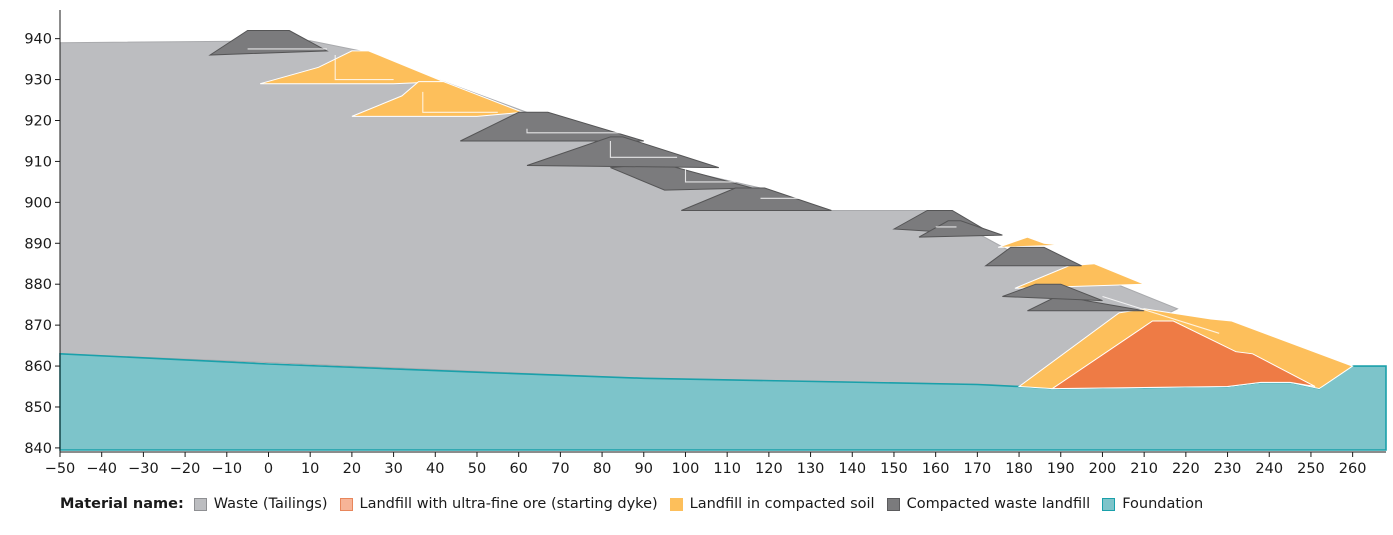 This screenshot has height=535, width=1393. Describe the element at coordinates (101, 469) in the screenshot. I see `x-tick-label: −40` at that location.